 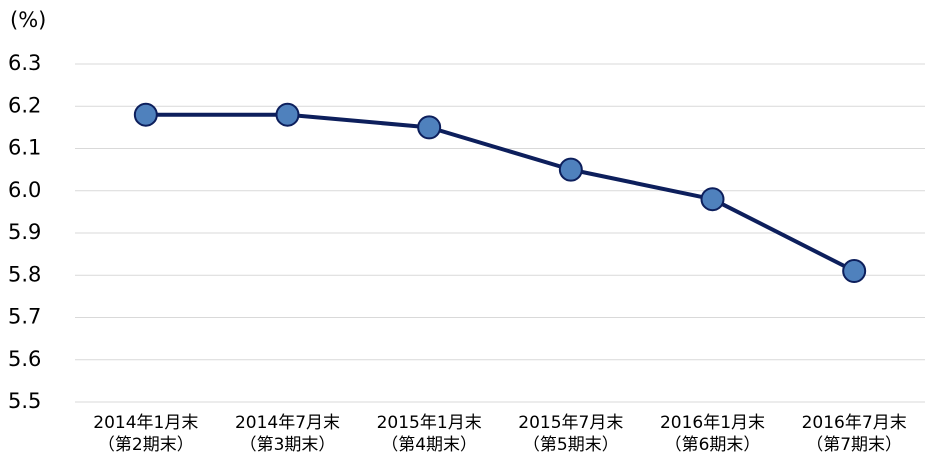 I want to click on y-tick-label: 5.8, so click(x=24, y=274).